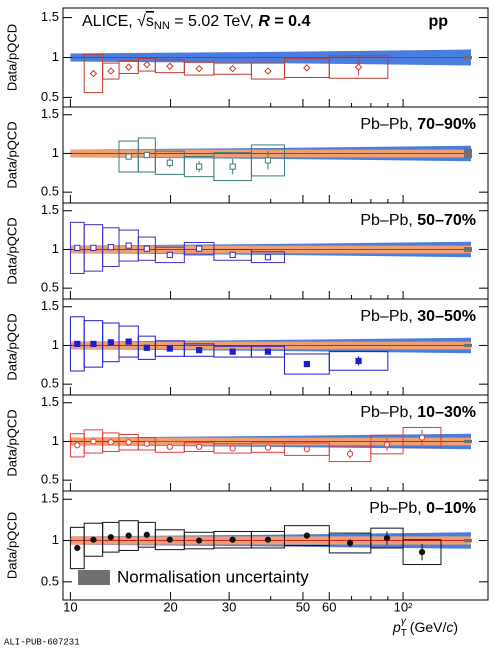 The height and width of the screenshot is (650, 503). What do you see at coordinates (446, 220) in the screenshot?
I see `panel-centrality: 50–70%` at bounding box center [446, 220].